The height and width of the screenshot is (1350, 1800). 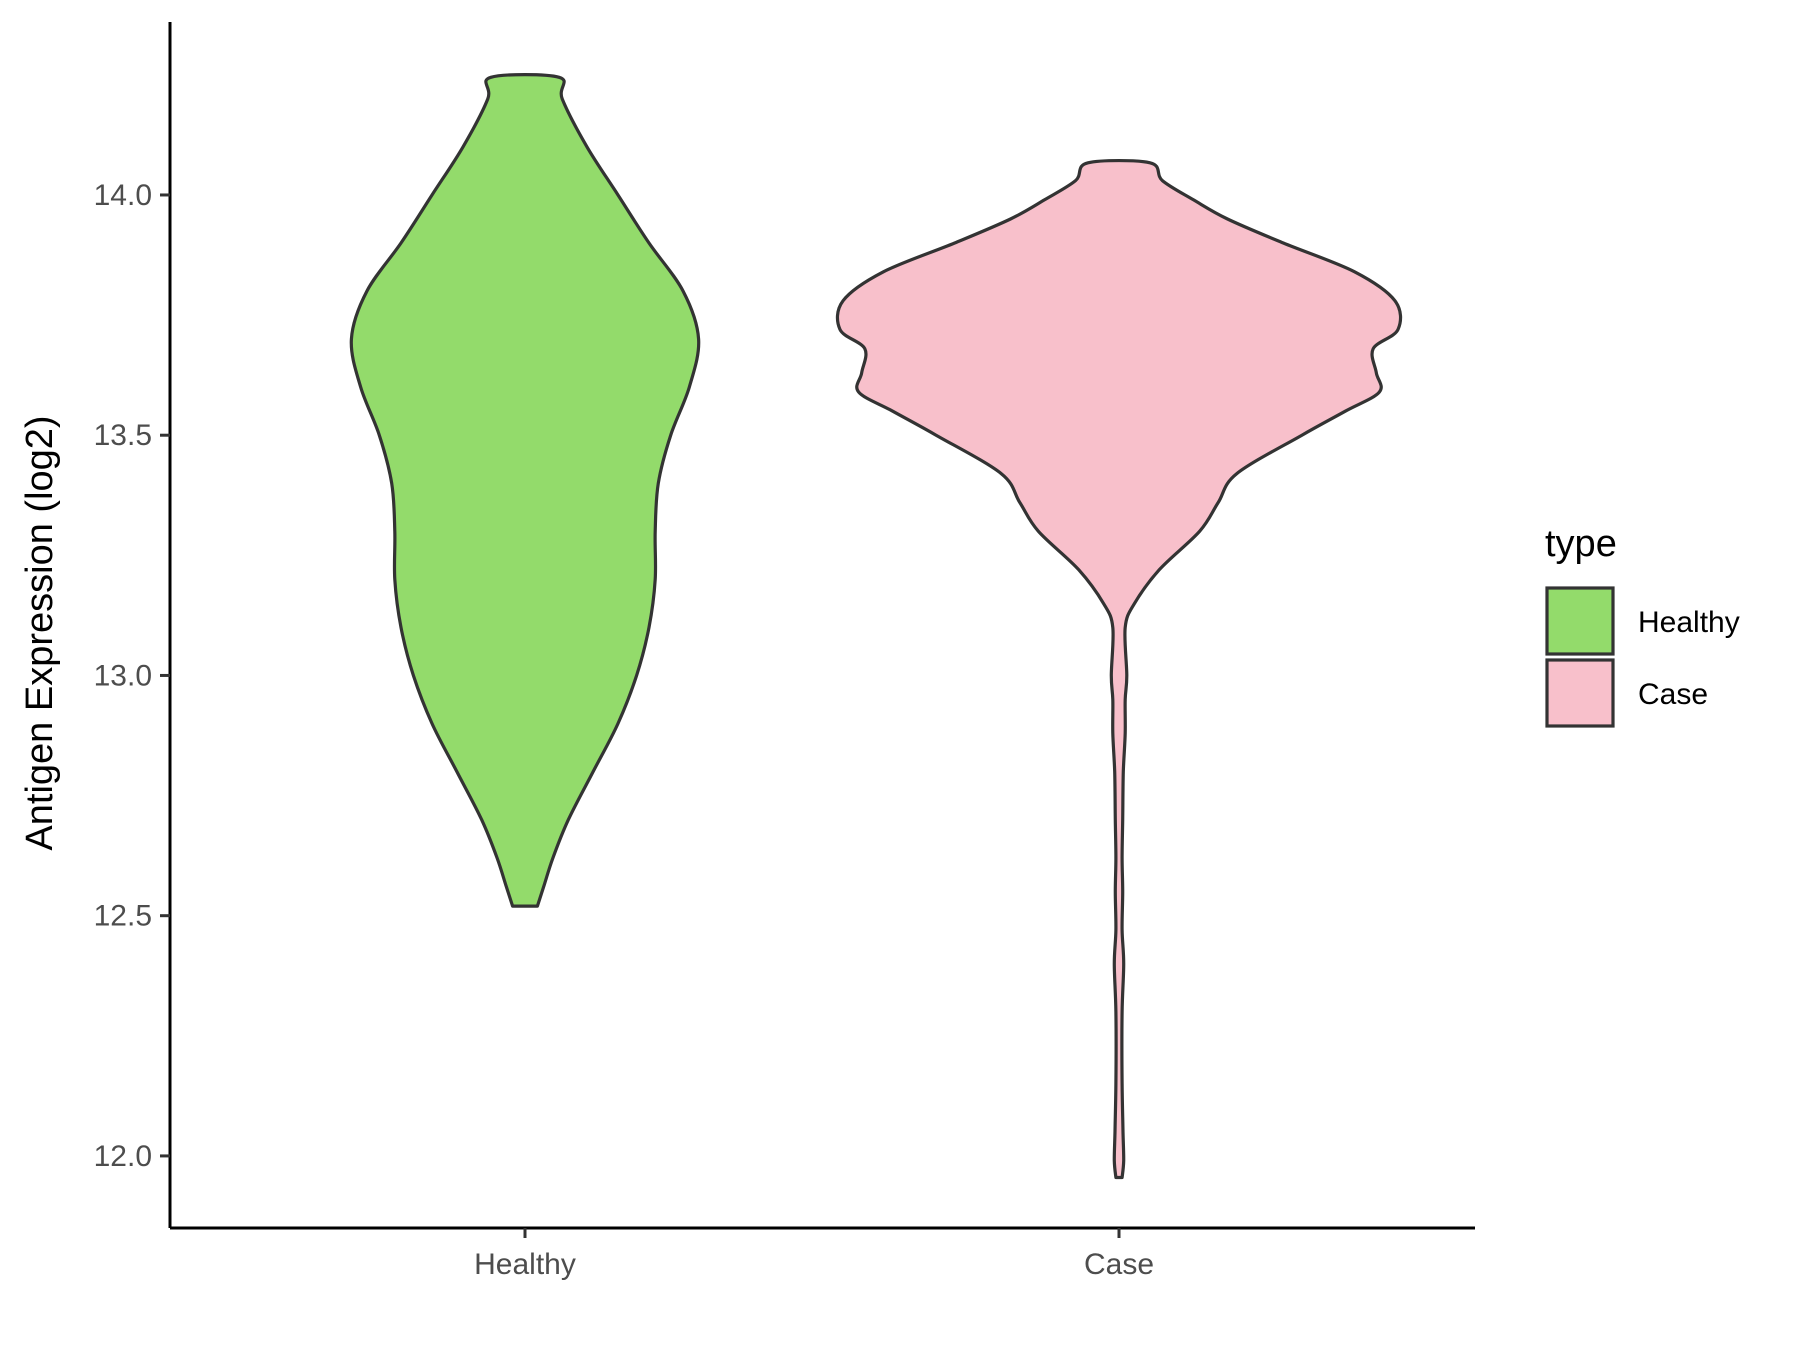 What do you see at coordinates (1581, 544) in the screenshot?
I see `legend-title: type` at bounding box center [1581, 544].